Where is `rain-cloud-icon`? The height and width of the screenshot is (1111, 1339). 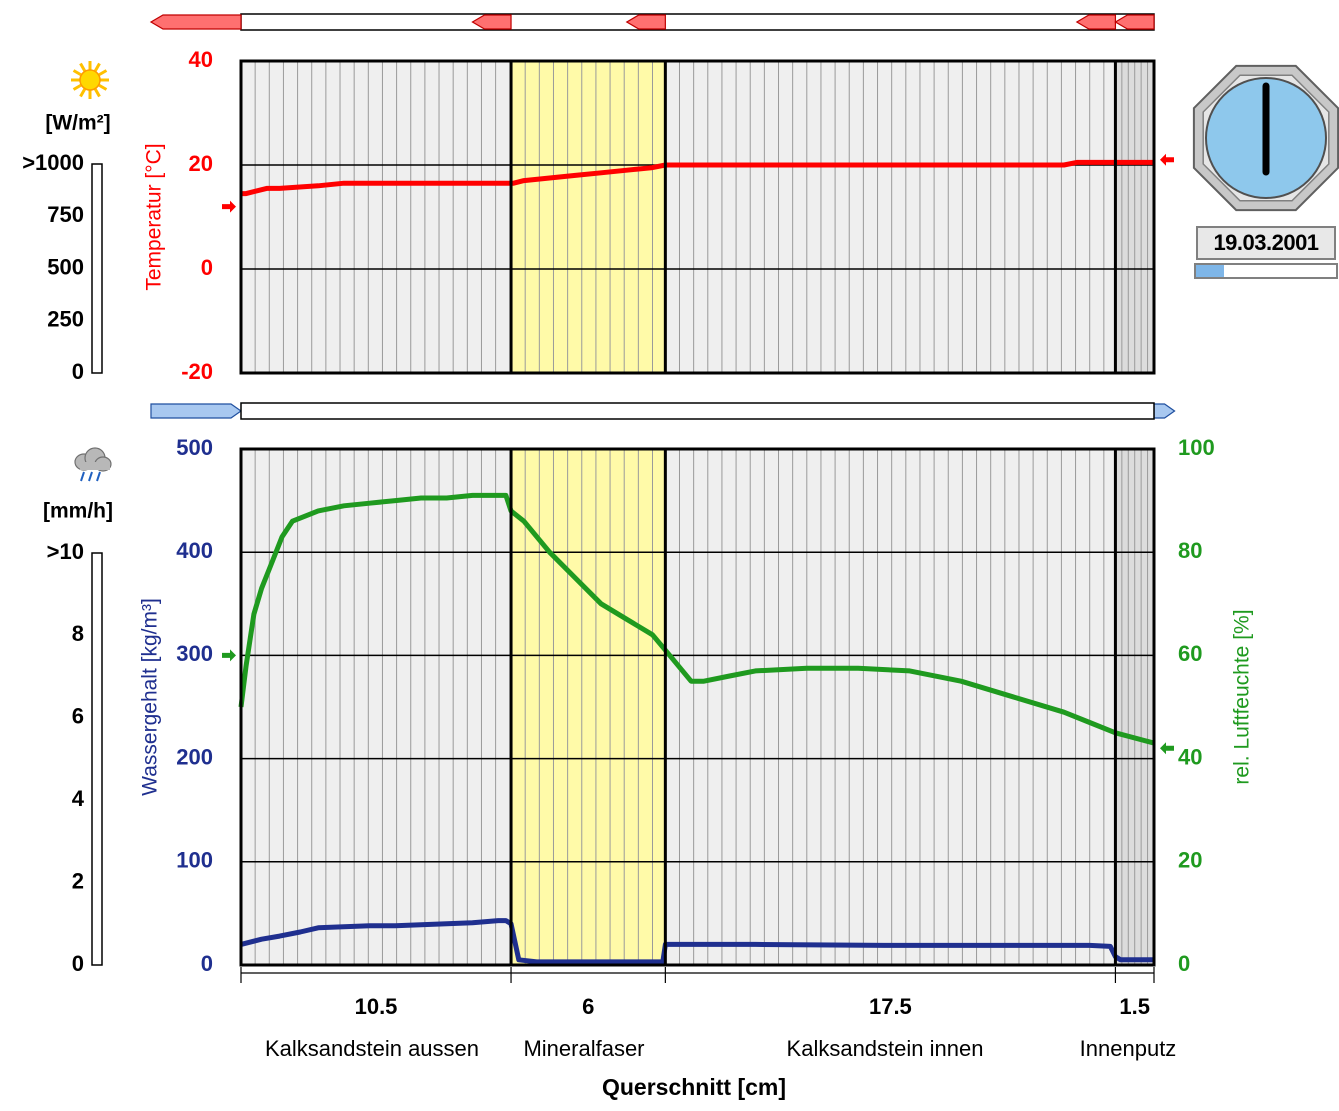 rain-cloud-icon is located at coordinates (93, 464).